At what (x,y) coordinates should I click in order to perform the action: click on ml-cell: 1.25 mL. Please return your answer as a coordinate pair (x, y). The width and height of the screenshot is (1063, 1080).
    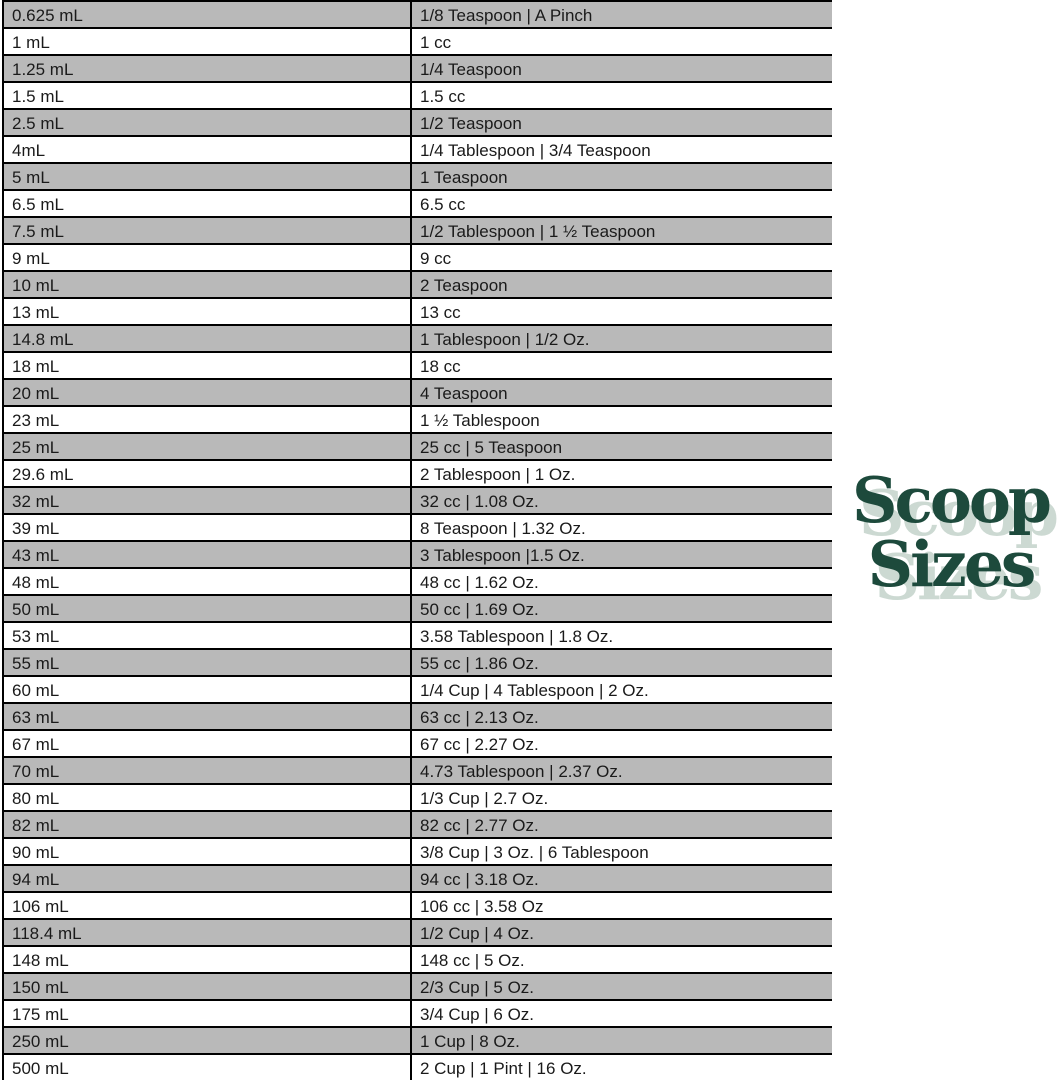
    Looking at the image, I should click on (208, 68).